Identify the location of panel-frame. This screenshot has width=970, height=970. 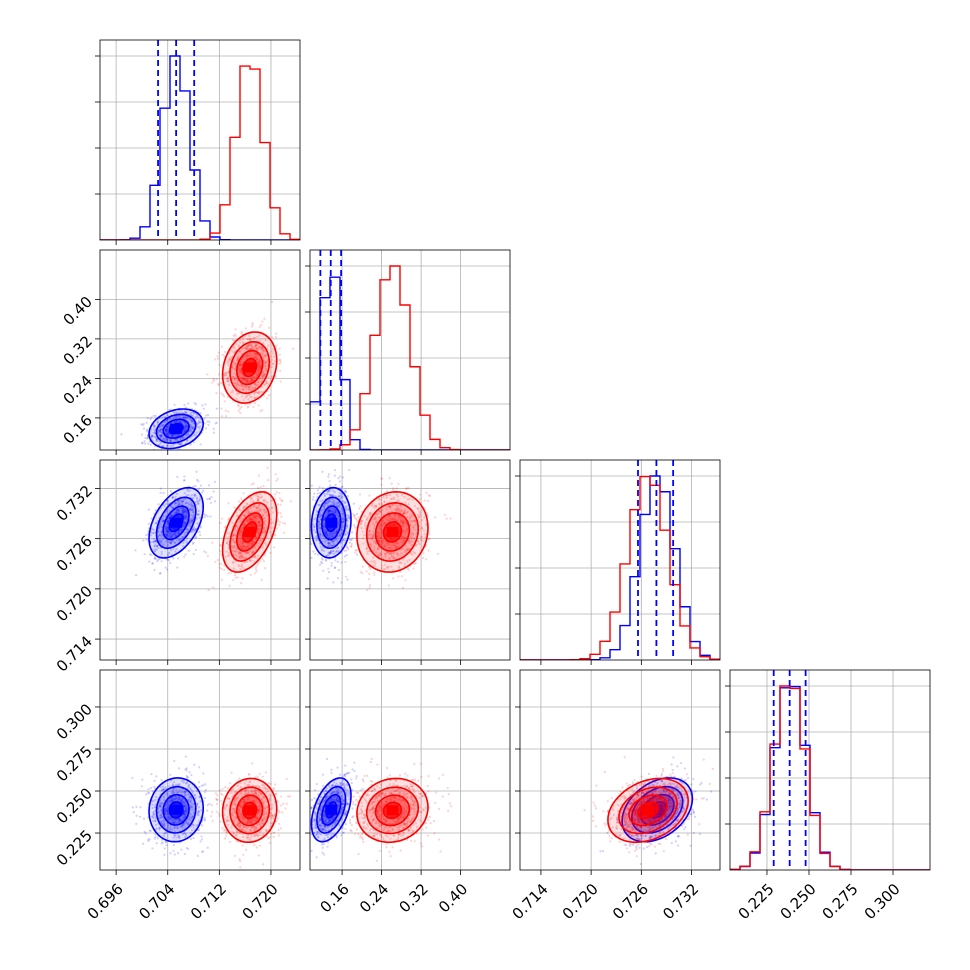
(200, 350).